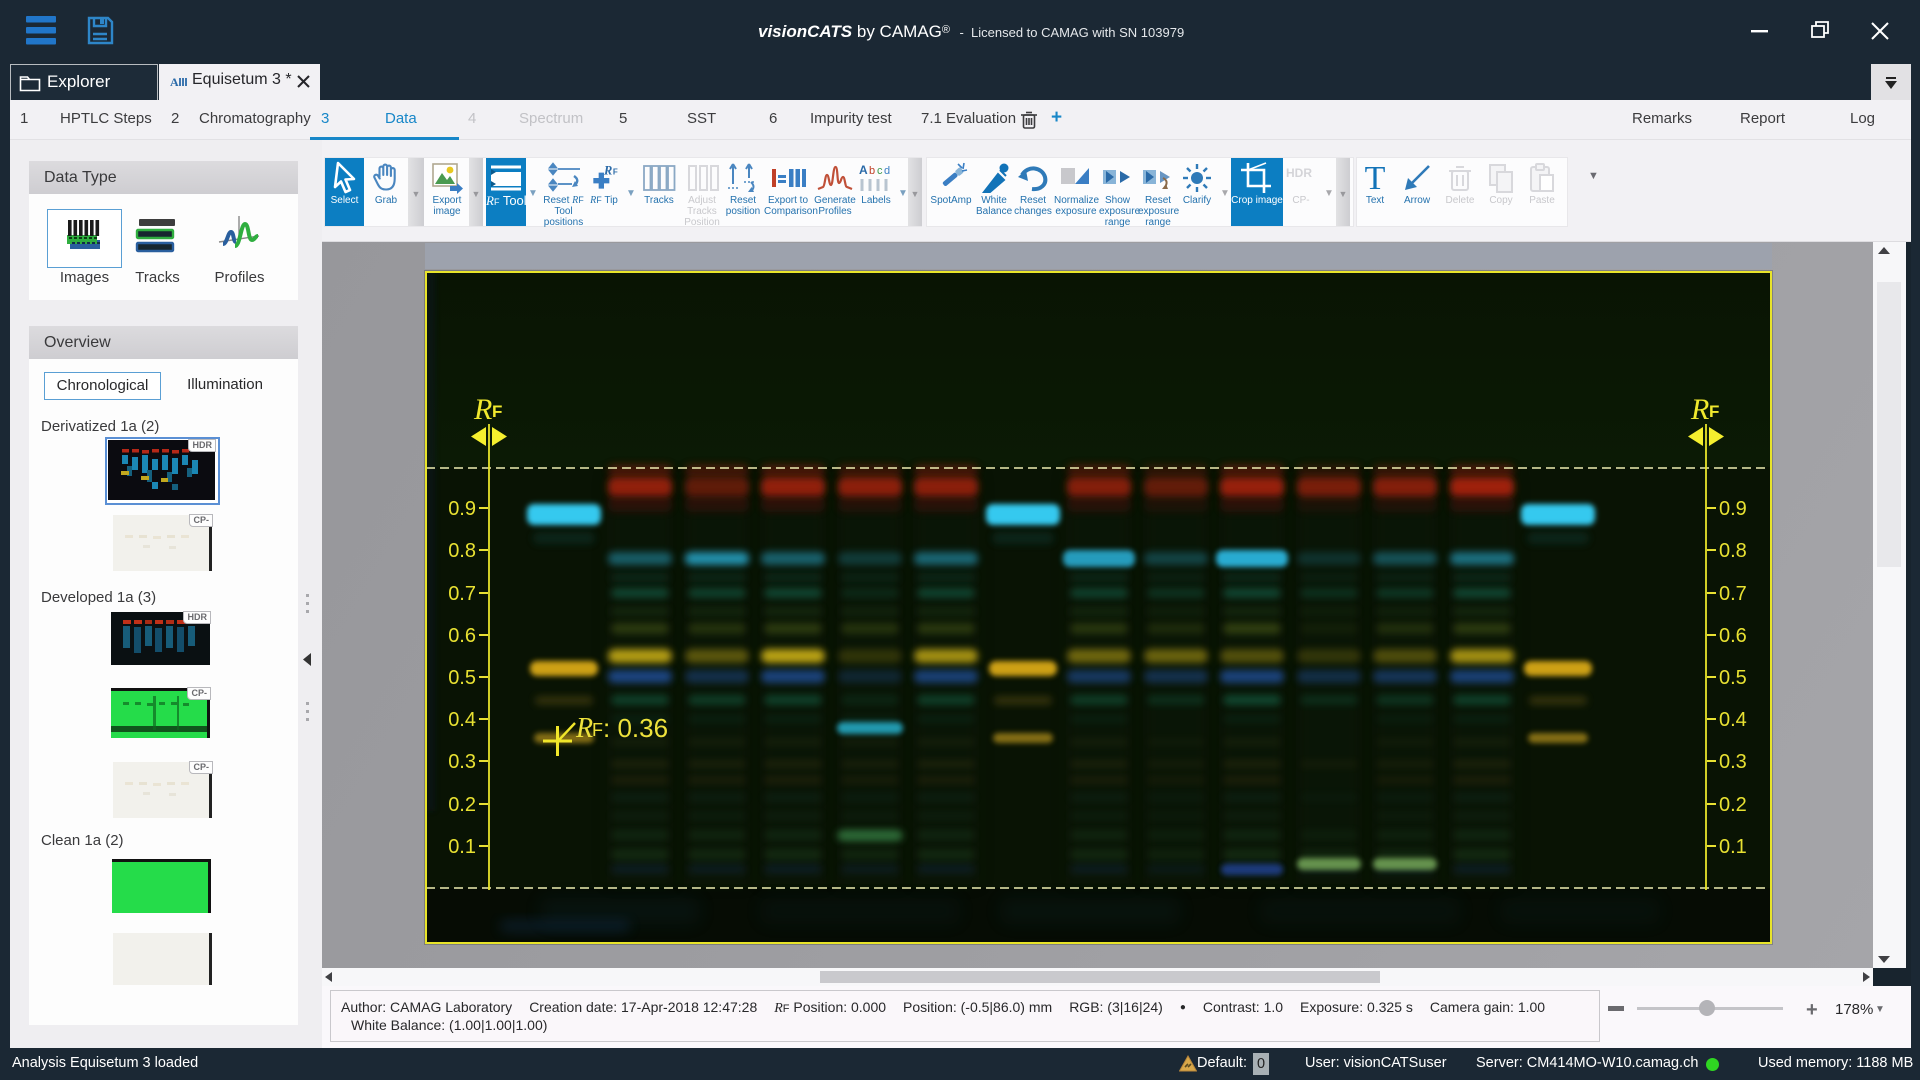 This screenshot has width=1920, height=1080. What do you see at coordinates (1375, 178) in the screenshot?
I see `svg-text: T` at bounding box center [1375, 178].